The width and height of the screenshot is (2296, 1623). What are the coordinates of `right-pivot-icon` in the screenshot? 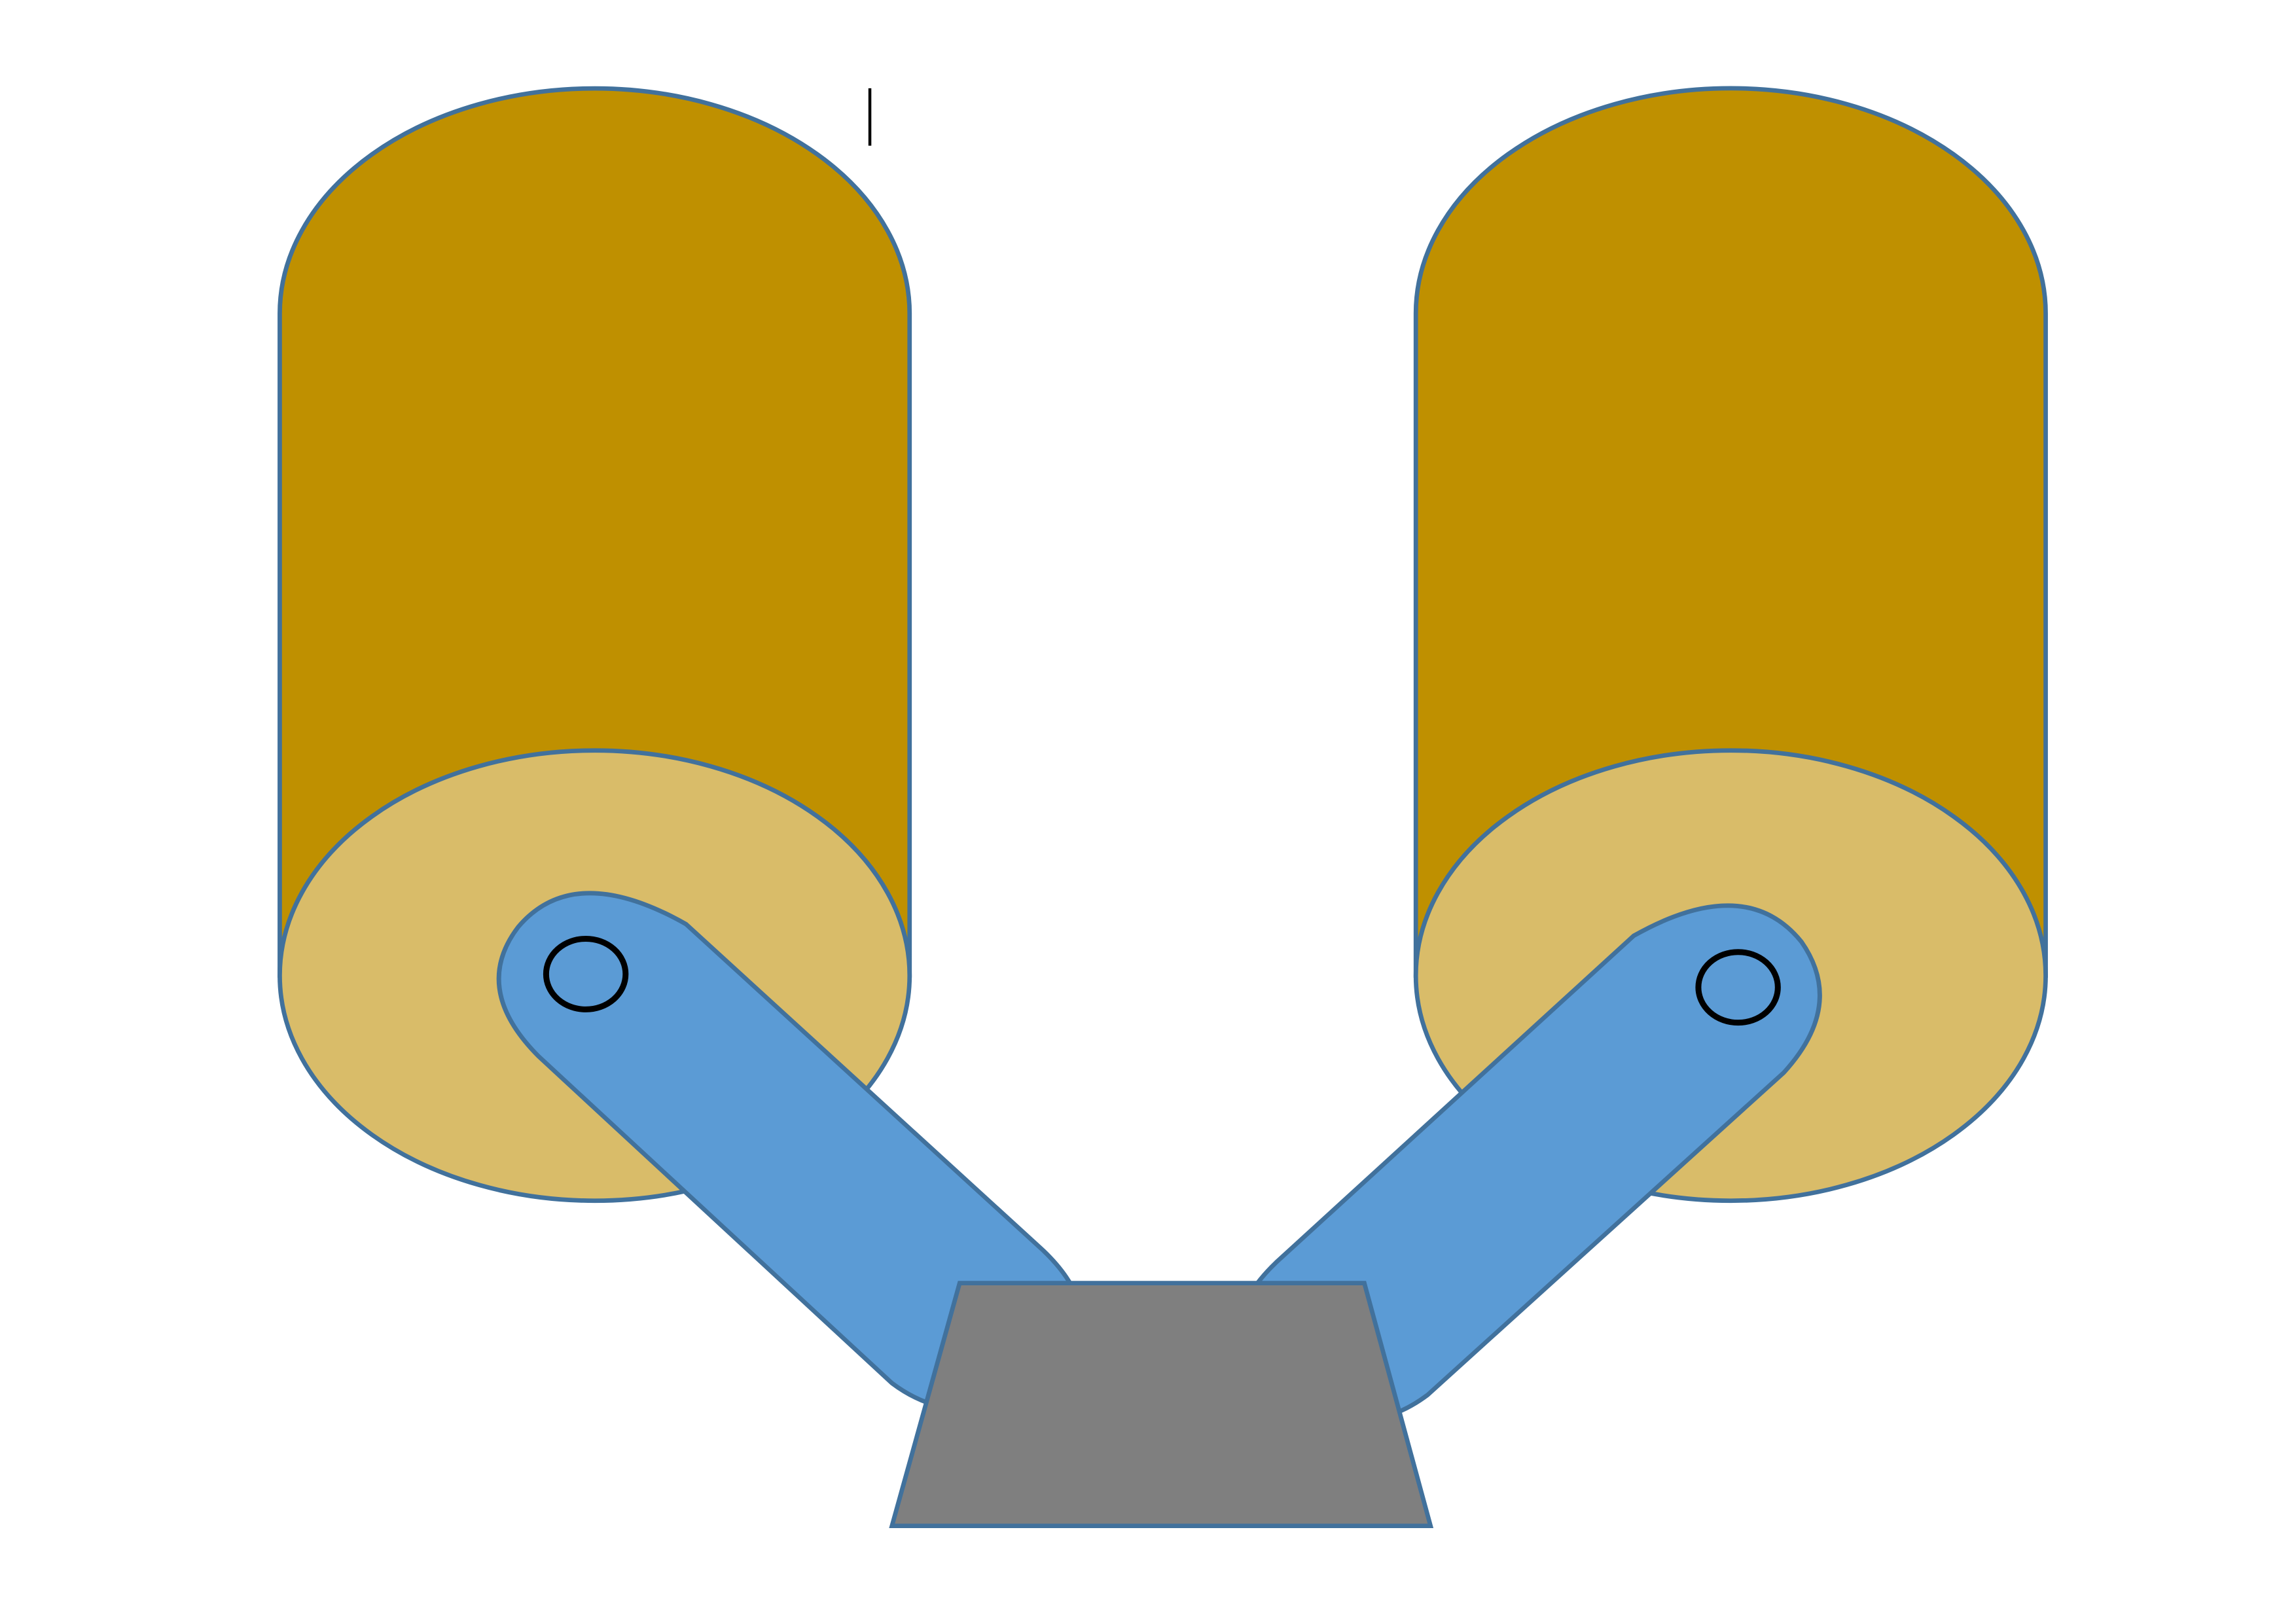 It's located at (1738, 988).